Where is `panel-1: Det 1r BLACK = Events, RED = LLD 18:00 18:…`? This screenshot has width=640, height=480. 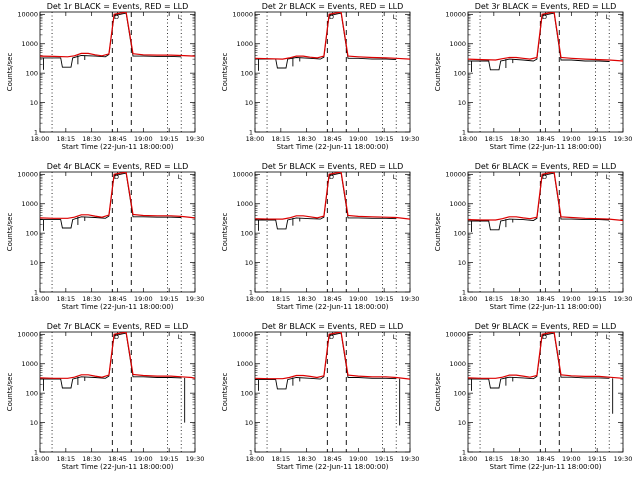
panel-1: Det 1r BLACK = Events, RED = LLD 18:00 18:… is located at coordinates (105, 76).